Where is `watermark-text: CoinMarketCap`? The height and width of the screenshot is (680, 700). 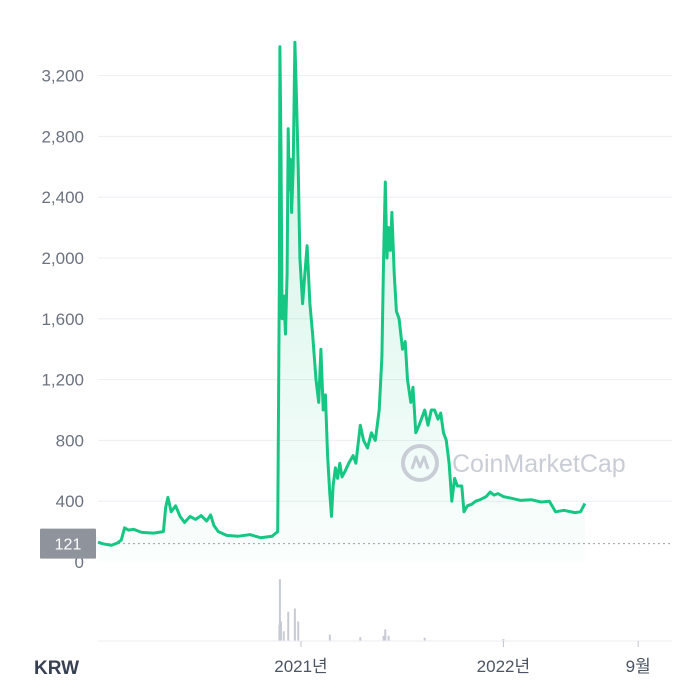
watermark-text: CoinMarketCap is located at coordinates (539, 464).